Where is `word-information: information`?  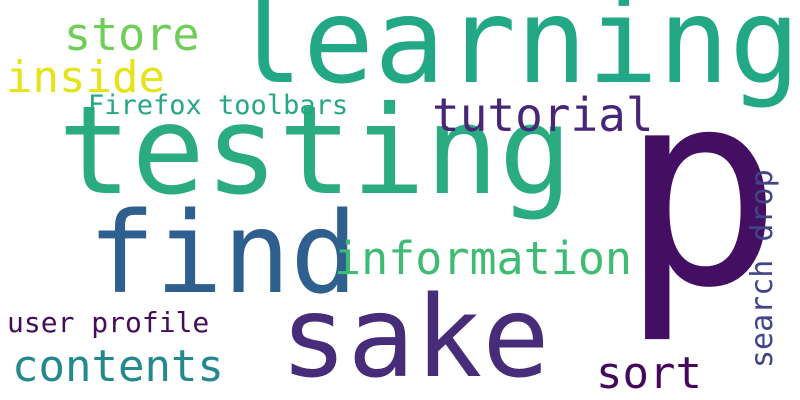 word-information: information is located at coordinates (483, 258).